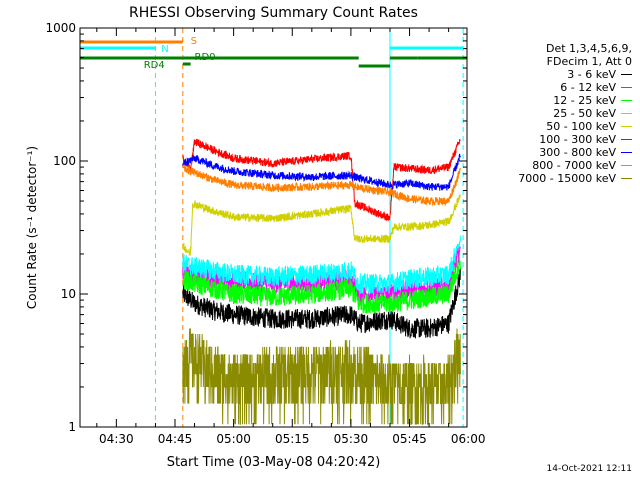 Image resolution: width=640 pixels, height=480 pixels. I want to click on legend-label: 25 - 50 keV, so click(584, 113).